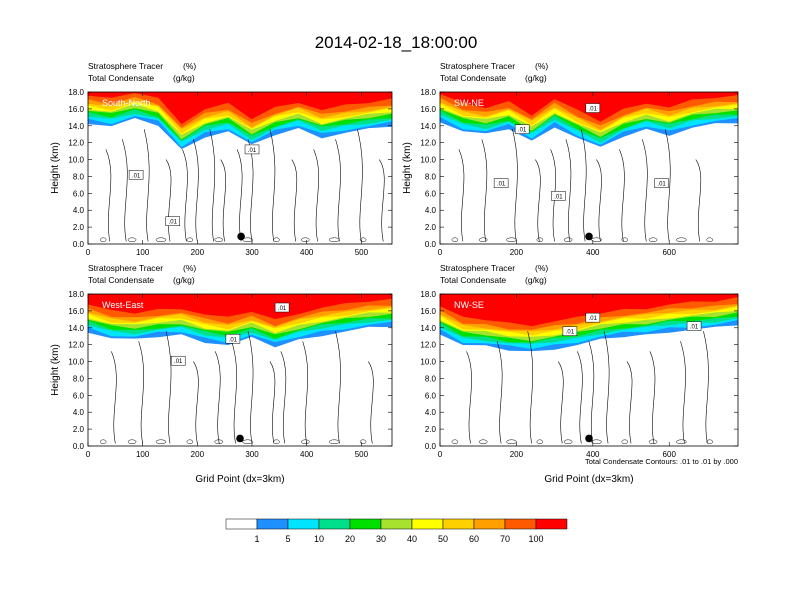 The width and height of the screenshot is (792, 612). What do you see at coordinates (256, 539) in the screenshot?
I see `colorbar-label: 1` at bounding box center [256, 539].